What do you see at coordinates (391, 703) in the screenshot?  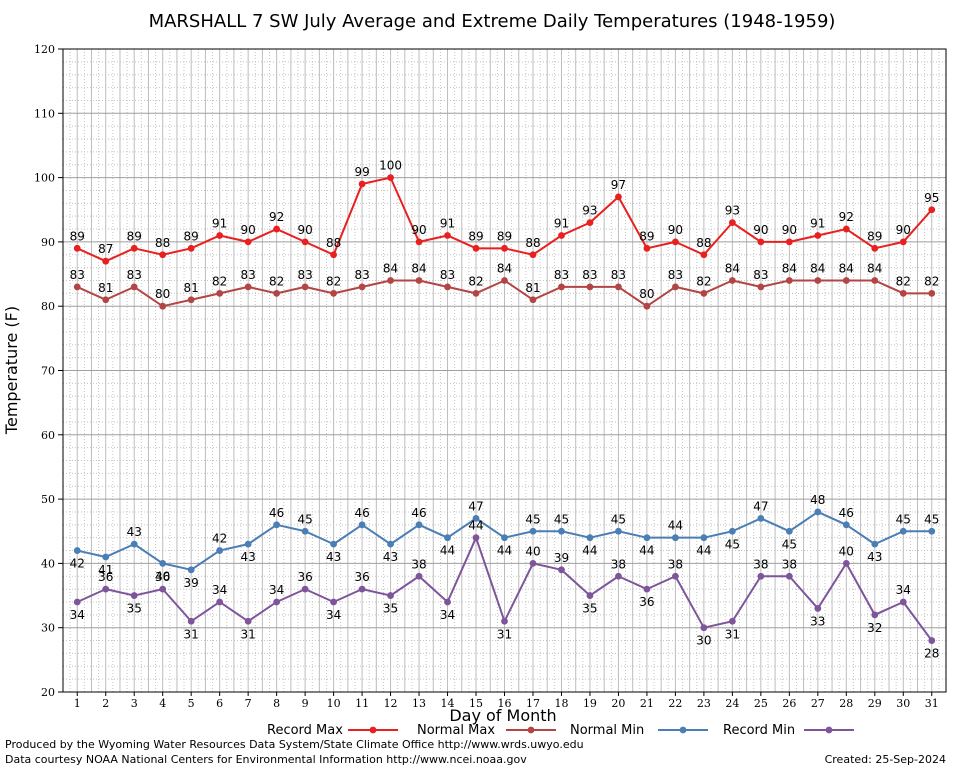 I see `x-tick-label: 12` at bounding box center [391, 703].